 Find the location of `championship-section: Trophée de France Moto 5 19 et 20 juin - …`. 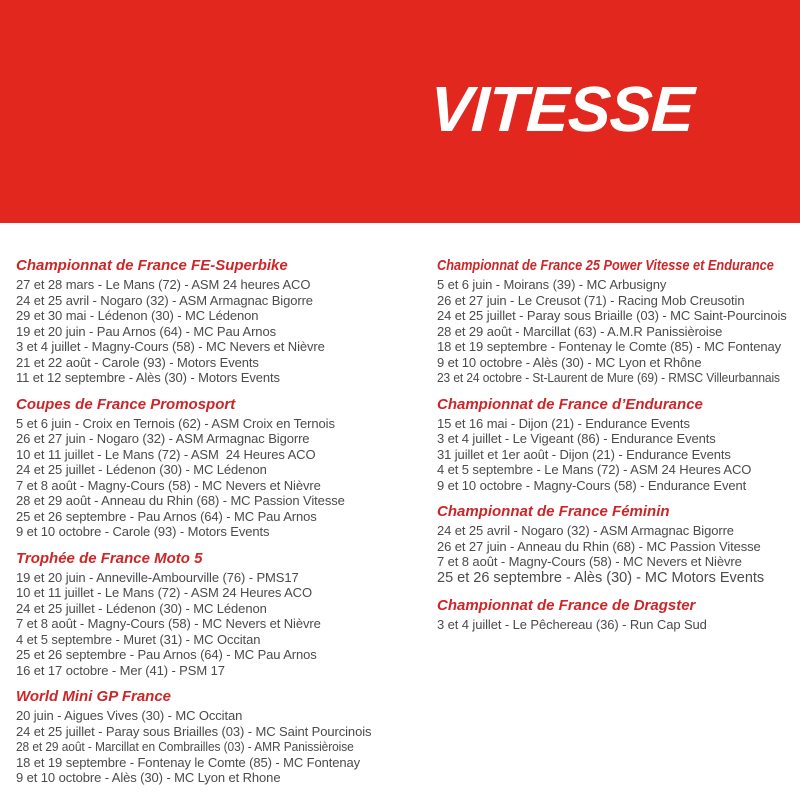

championship-section: Trophée de France Moto 5 19 et 20 juin - … is located at coordinates (221, 614).